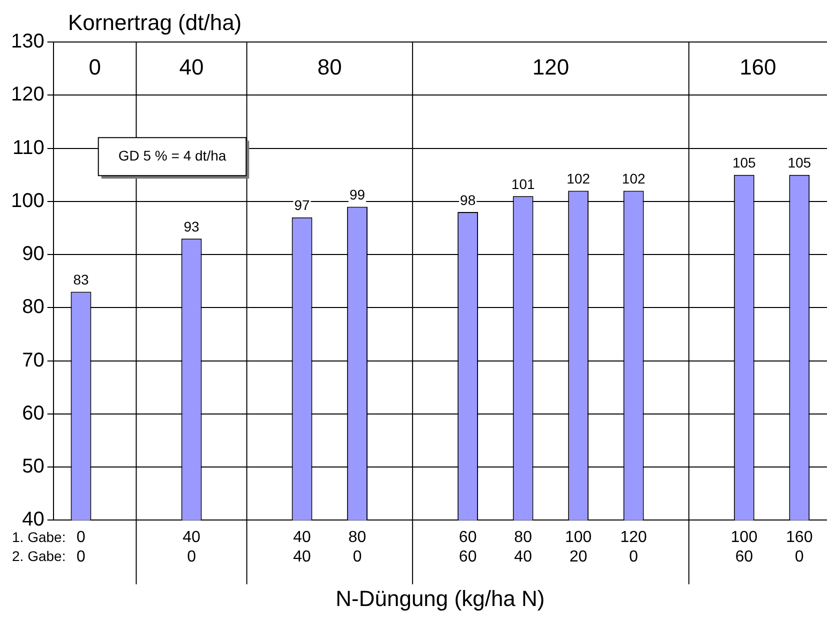  I want to click on x-tick-label: 60 60, so click(467, 547).